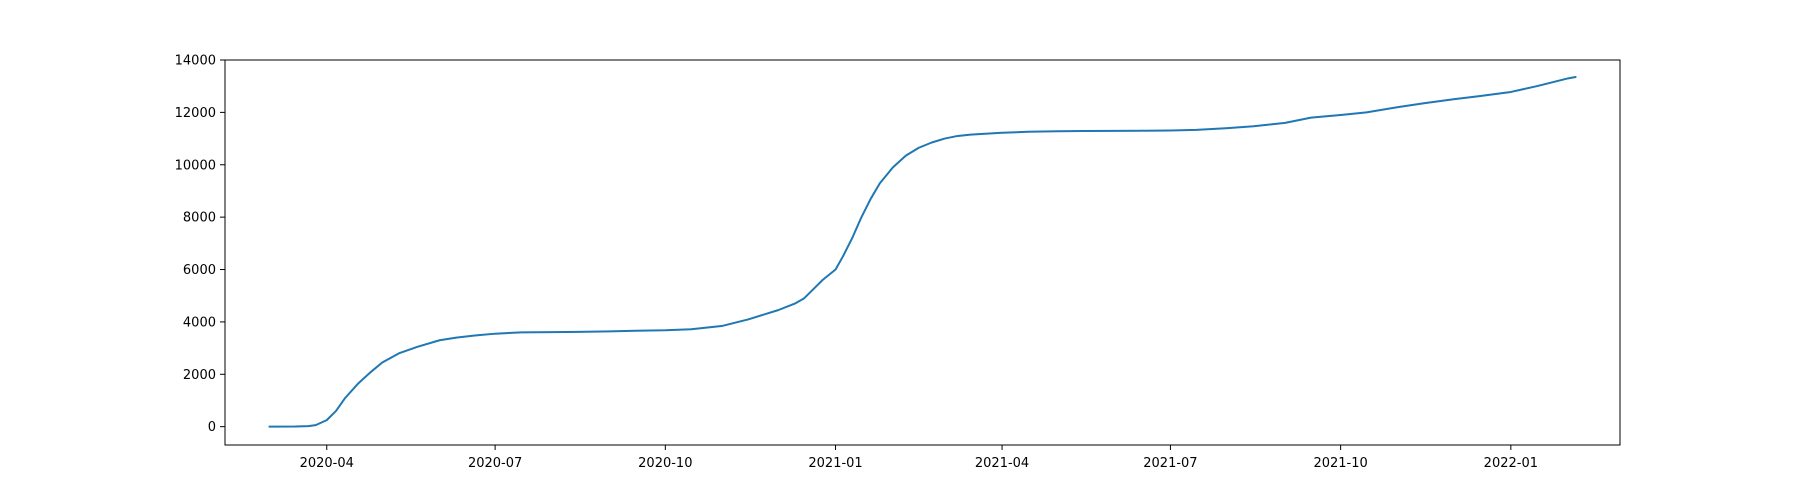 This screenshot has height=500, width=1800. Describe the element at coordinates (199, 218) in the screenshot. I see `y-tick-label: 8000` at that location.